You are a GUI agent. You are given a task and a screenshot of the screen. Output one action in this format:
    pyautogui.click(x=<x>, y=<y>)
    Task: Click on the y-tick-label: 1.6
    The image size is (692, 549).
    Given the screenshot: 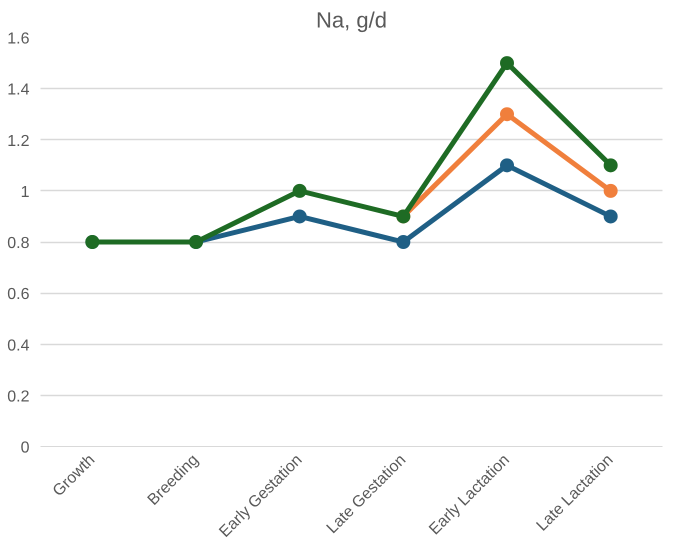 What is the action you would take?
    pyautogui.click(x=18, y=39)
    